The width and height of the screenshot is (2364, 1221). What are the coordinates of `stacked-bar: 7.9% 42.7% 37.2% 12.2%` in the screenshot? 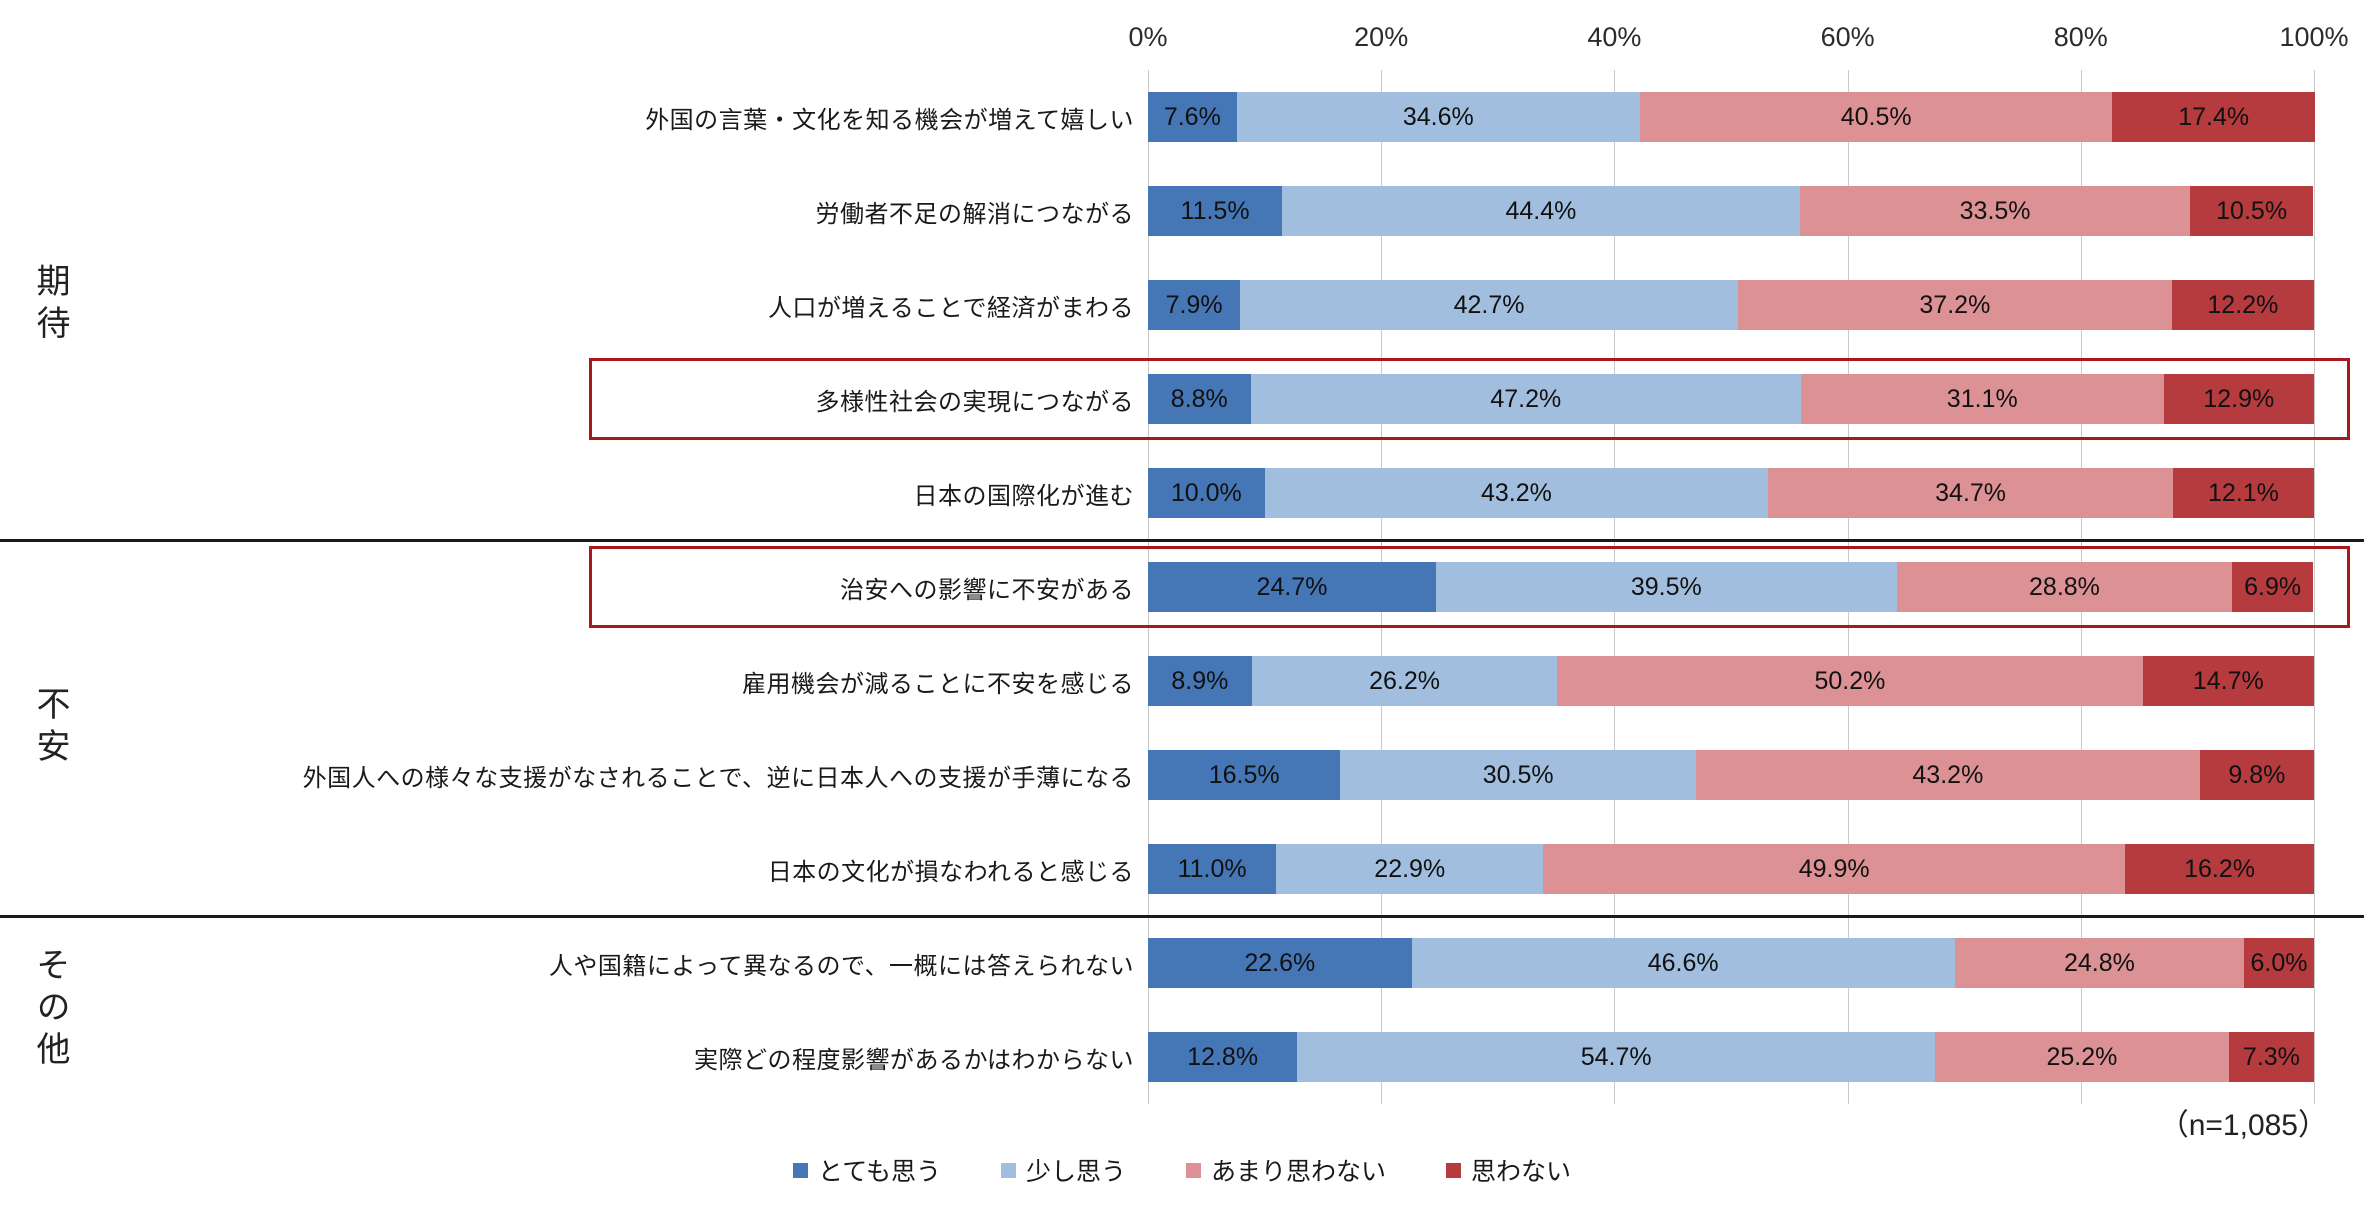 It's located at (1731, 305).